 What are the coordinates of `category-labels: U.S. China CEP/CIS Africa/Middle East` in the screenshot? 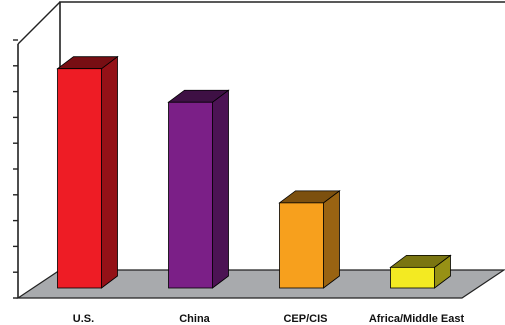 It's located at (269, 319).